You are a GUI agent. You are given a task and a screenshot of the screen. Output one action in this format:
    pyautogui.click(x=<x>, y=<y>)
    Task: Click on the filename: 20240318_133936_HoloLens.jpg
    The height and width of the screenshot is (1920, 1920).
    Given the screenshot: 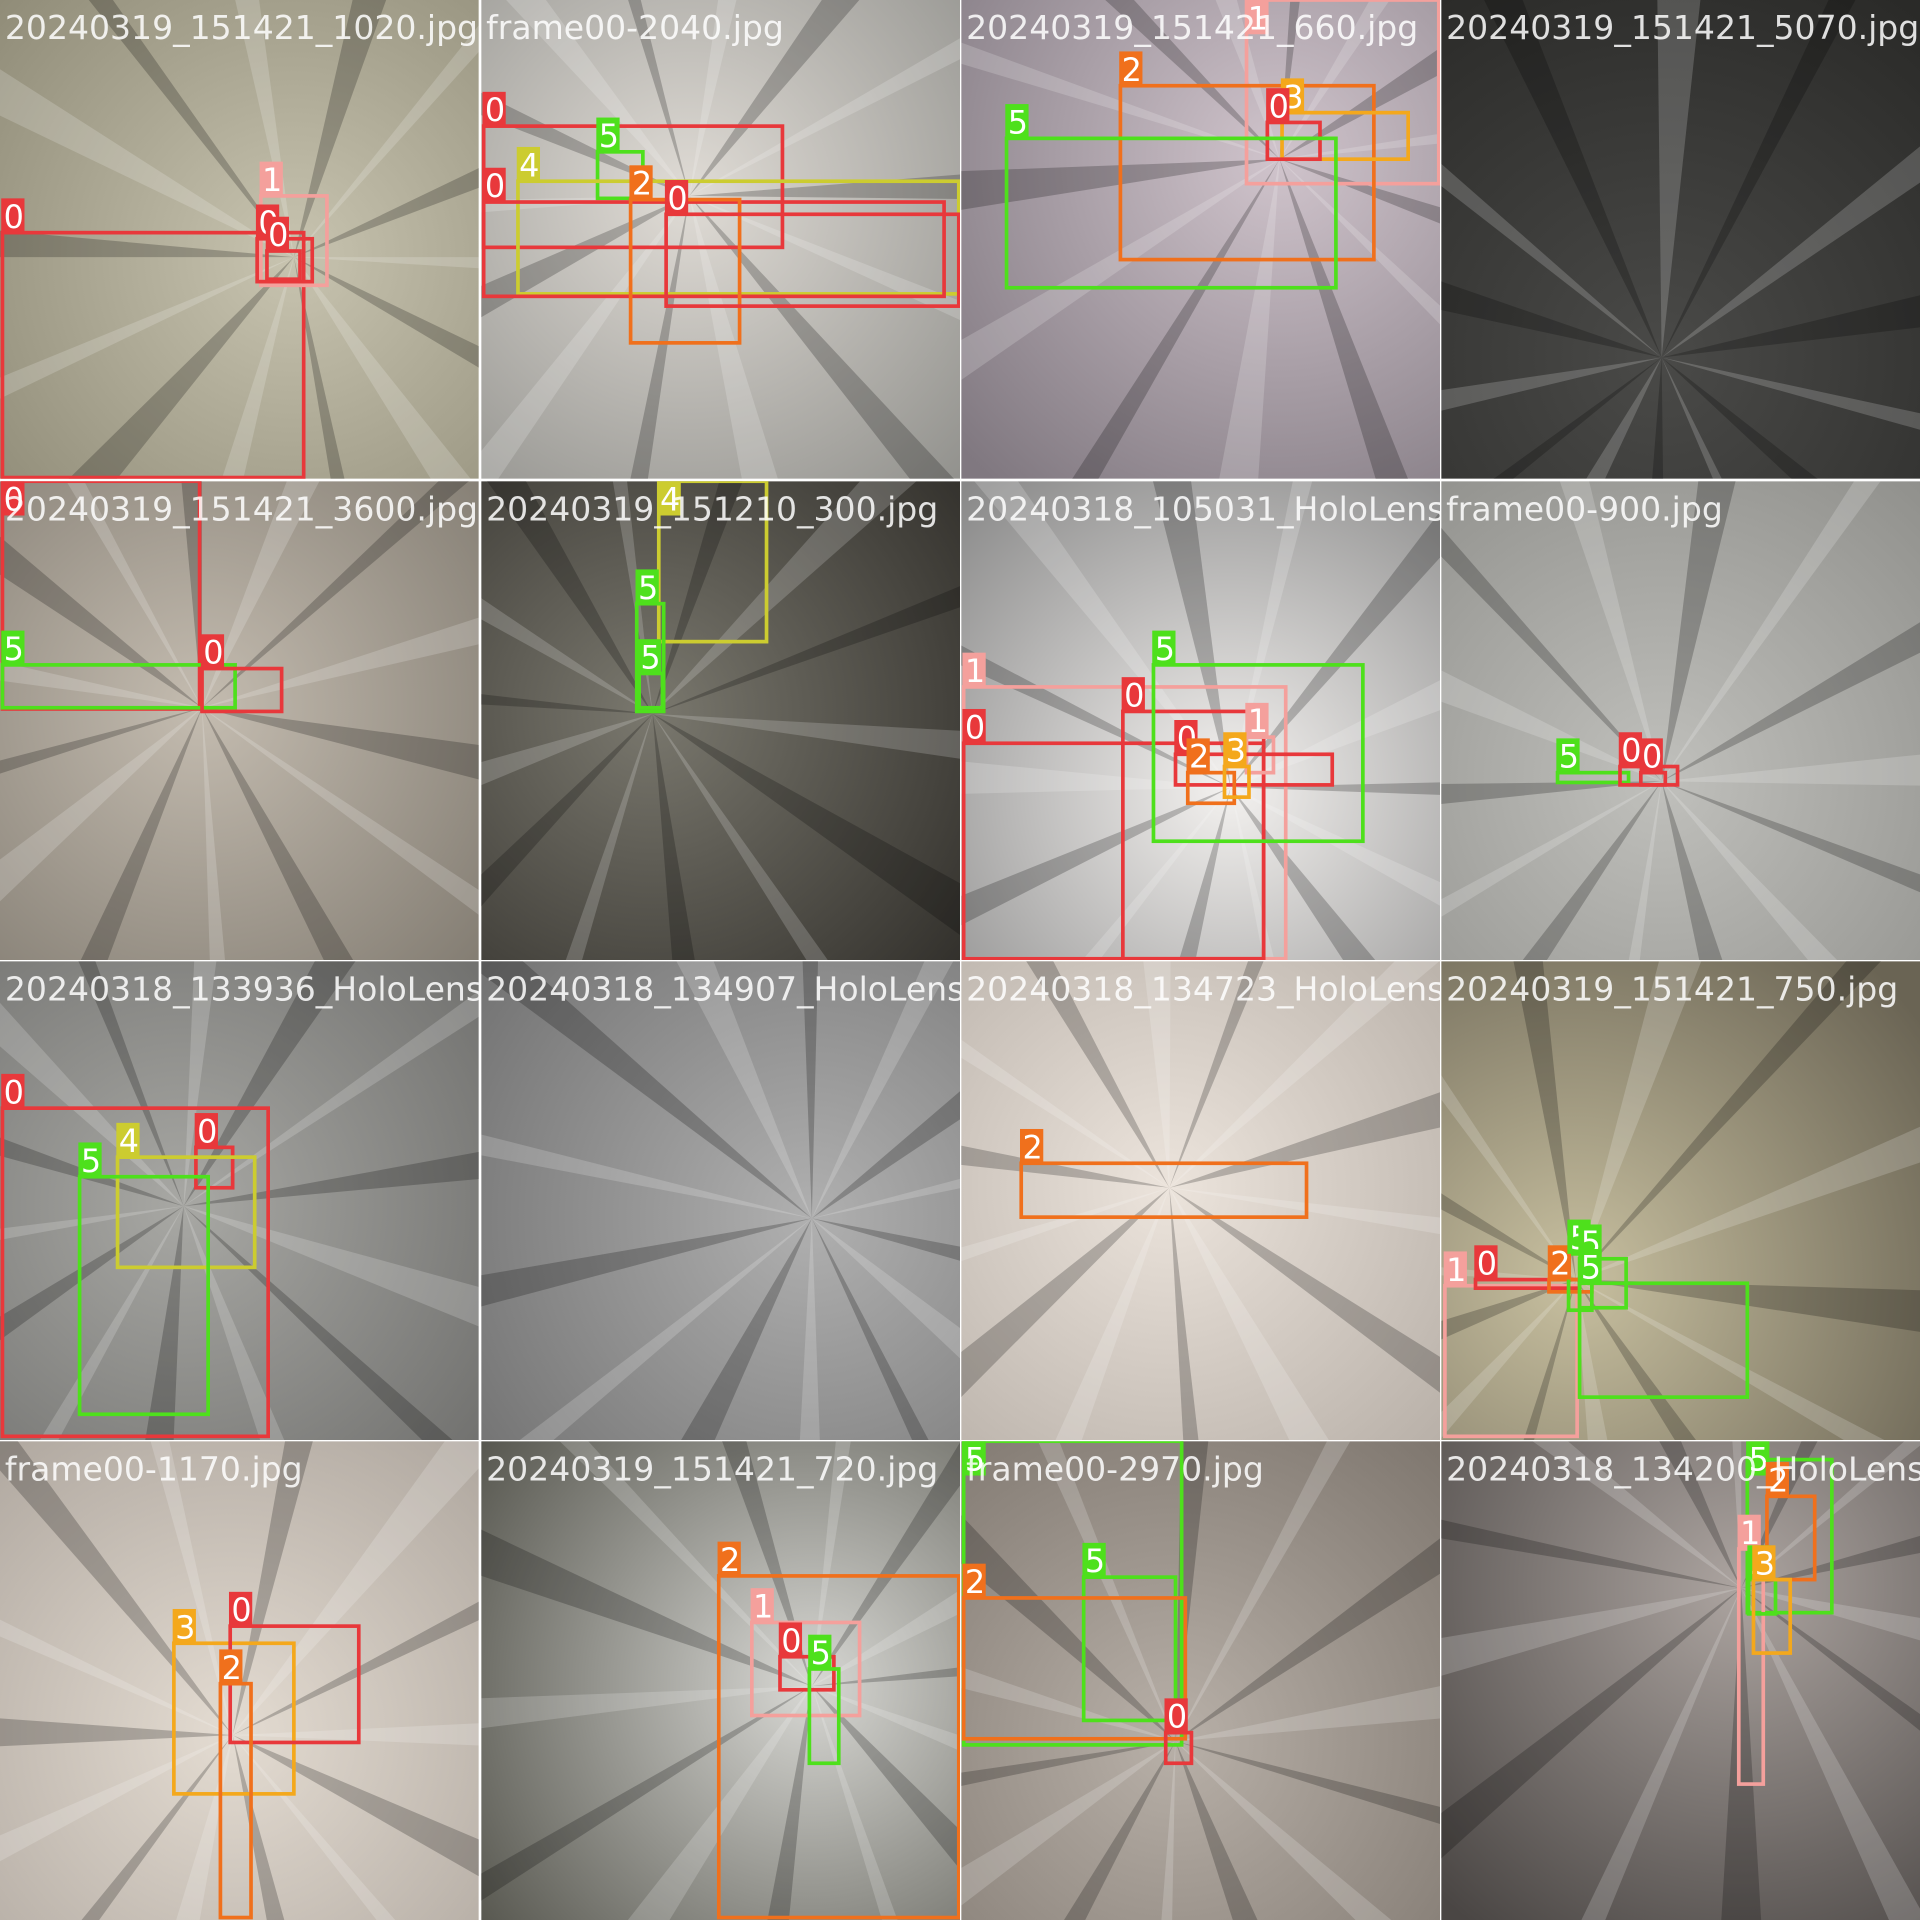 What is the action you would take?
    pyautogui.click(x=275, y=988)
    